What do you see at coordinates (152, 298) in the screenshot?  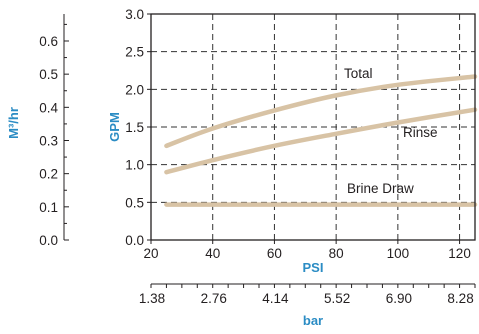 I see `secondary-x-tick-label: 1.38` at bounding box center [152, 298].